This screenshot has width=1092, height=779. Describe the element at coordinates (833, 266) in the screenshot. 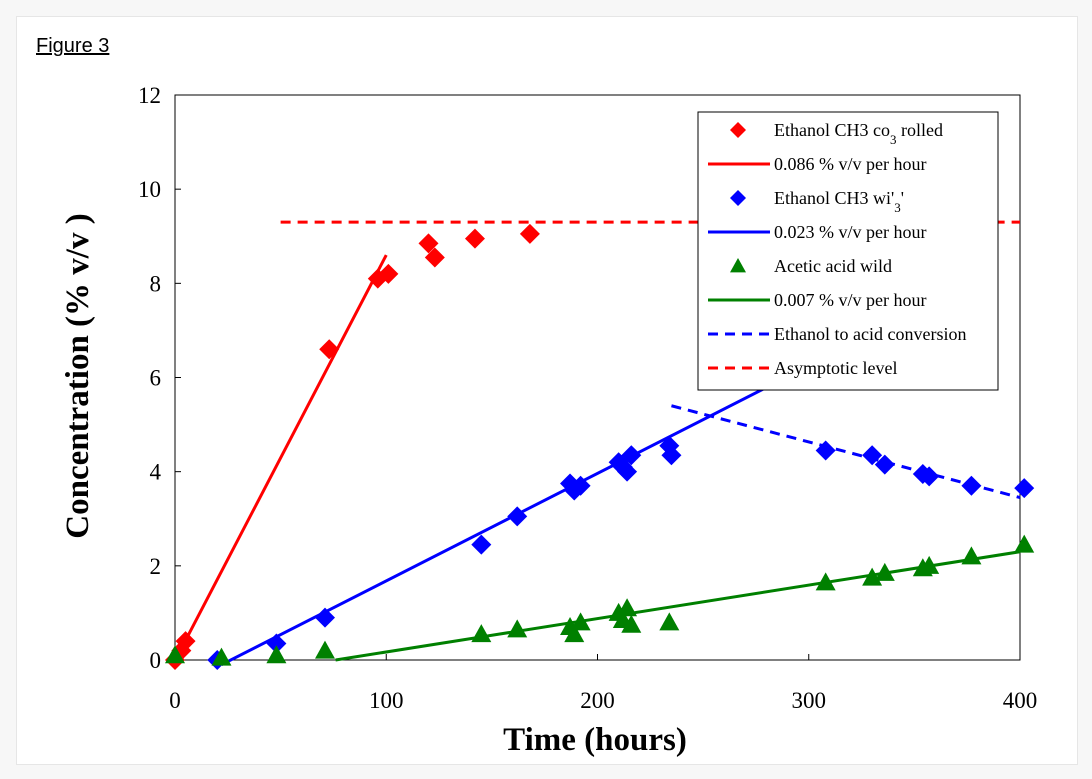

I see `legend-label: Acetic acid wild` at that location.